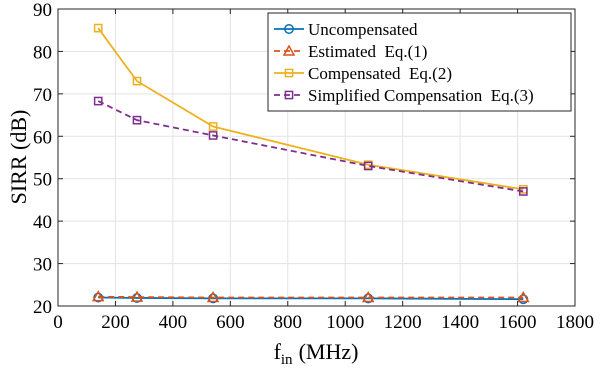 This screenshot has height=373, width=605. What do you see at coordinates (42, 180) in the screenshot?
I see `y-tick-label: 50` at bounding box center [42, 180].